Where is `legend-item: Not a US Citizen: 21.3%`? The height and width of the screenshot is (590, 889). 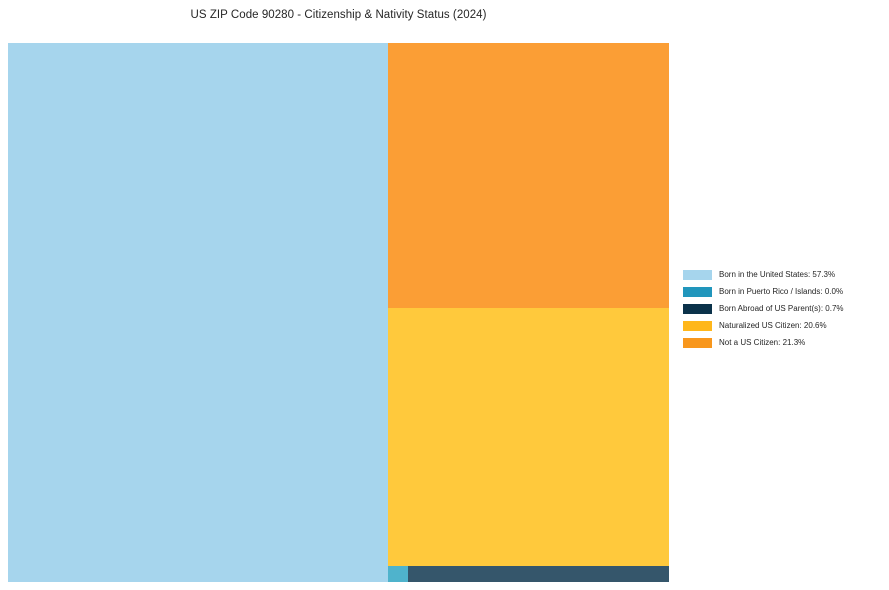
legend-item: Not a US Citizen: 21.3% is located at coordinates (783, 343).